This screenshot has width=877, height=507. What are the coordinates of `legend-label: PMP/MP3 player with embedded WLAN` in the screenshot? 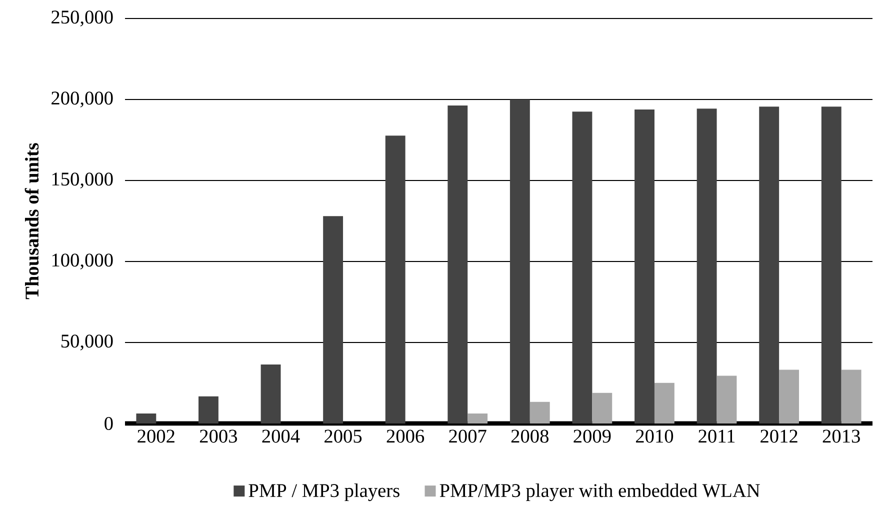 It's located at (600, 493).